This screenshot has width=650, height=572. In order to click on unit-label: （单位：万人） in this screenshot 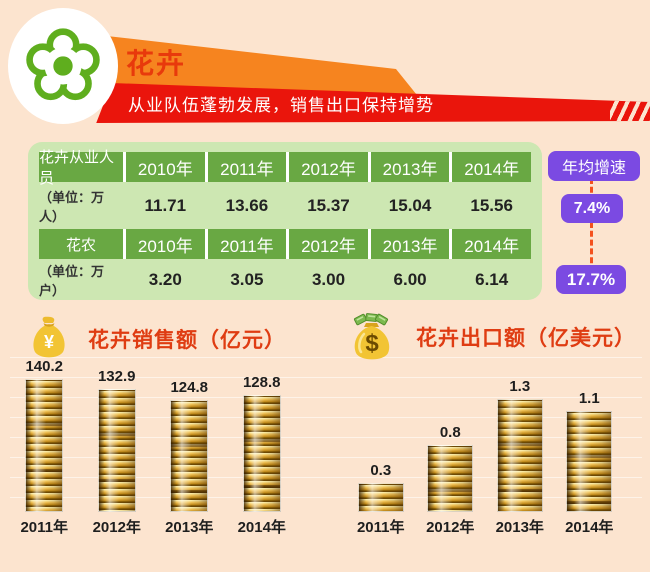, I will do `click(72, 206)`.